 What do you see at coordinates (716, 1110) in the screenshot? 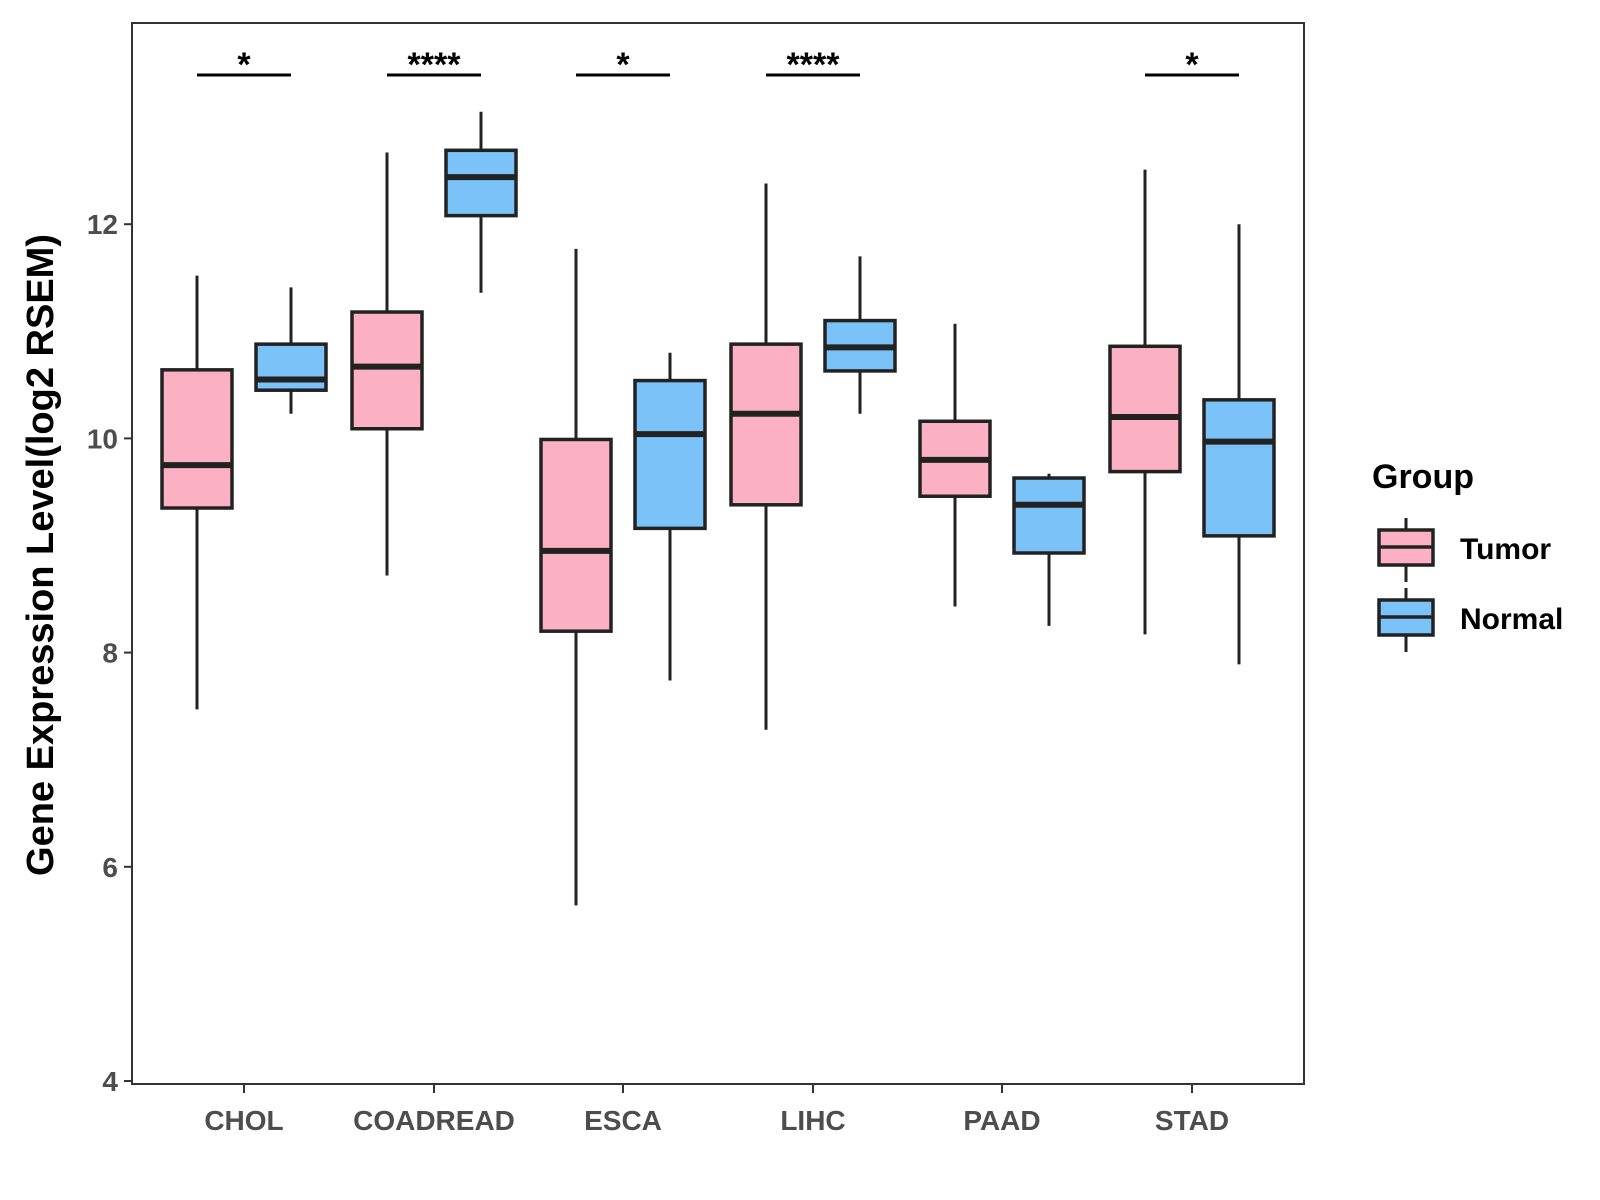
I see `x-axis: CHOL COADREAD ESCA LIHC PAAD STAD` at bounding box center [716, 1110].